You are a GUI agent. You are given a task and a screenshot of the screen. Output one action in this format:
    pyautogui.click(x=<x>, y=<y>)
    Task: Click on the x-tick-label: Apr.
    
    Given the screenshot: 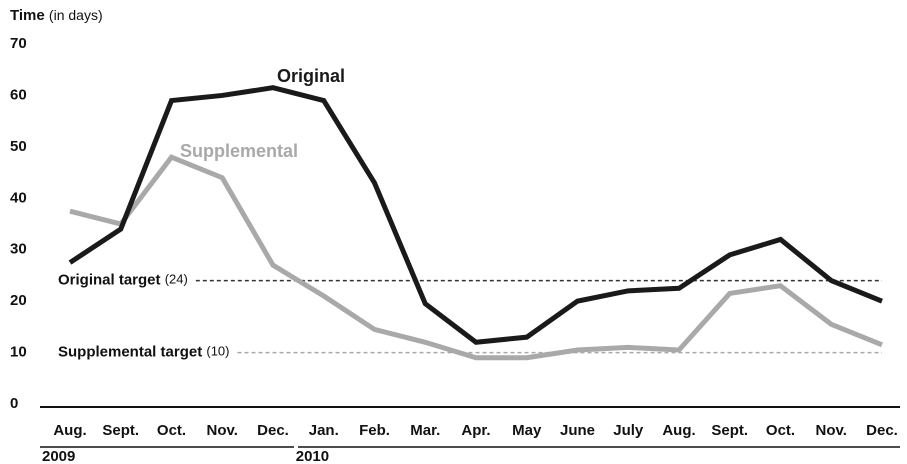 What is the action you would take?
    pyautogui.click(x=475, y=430)
    